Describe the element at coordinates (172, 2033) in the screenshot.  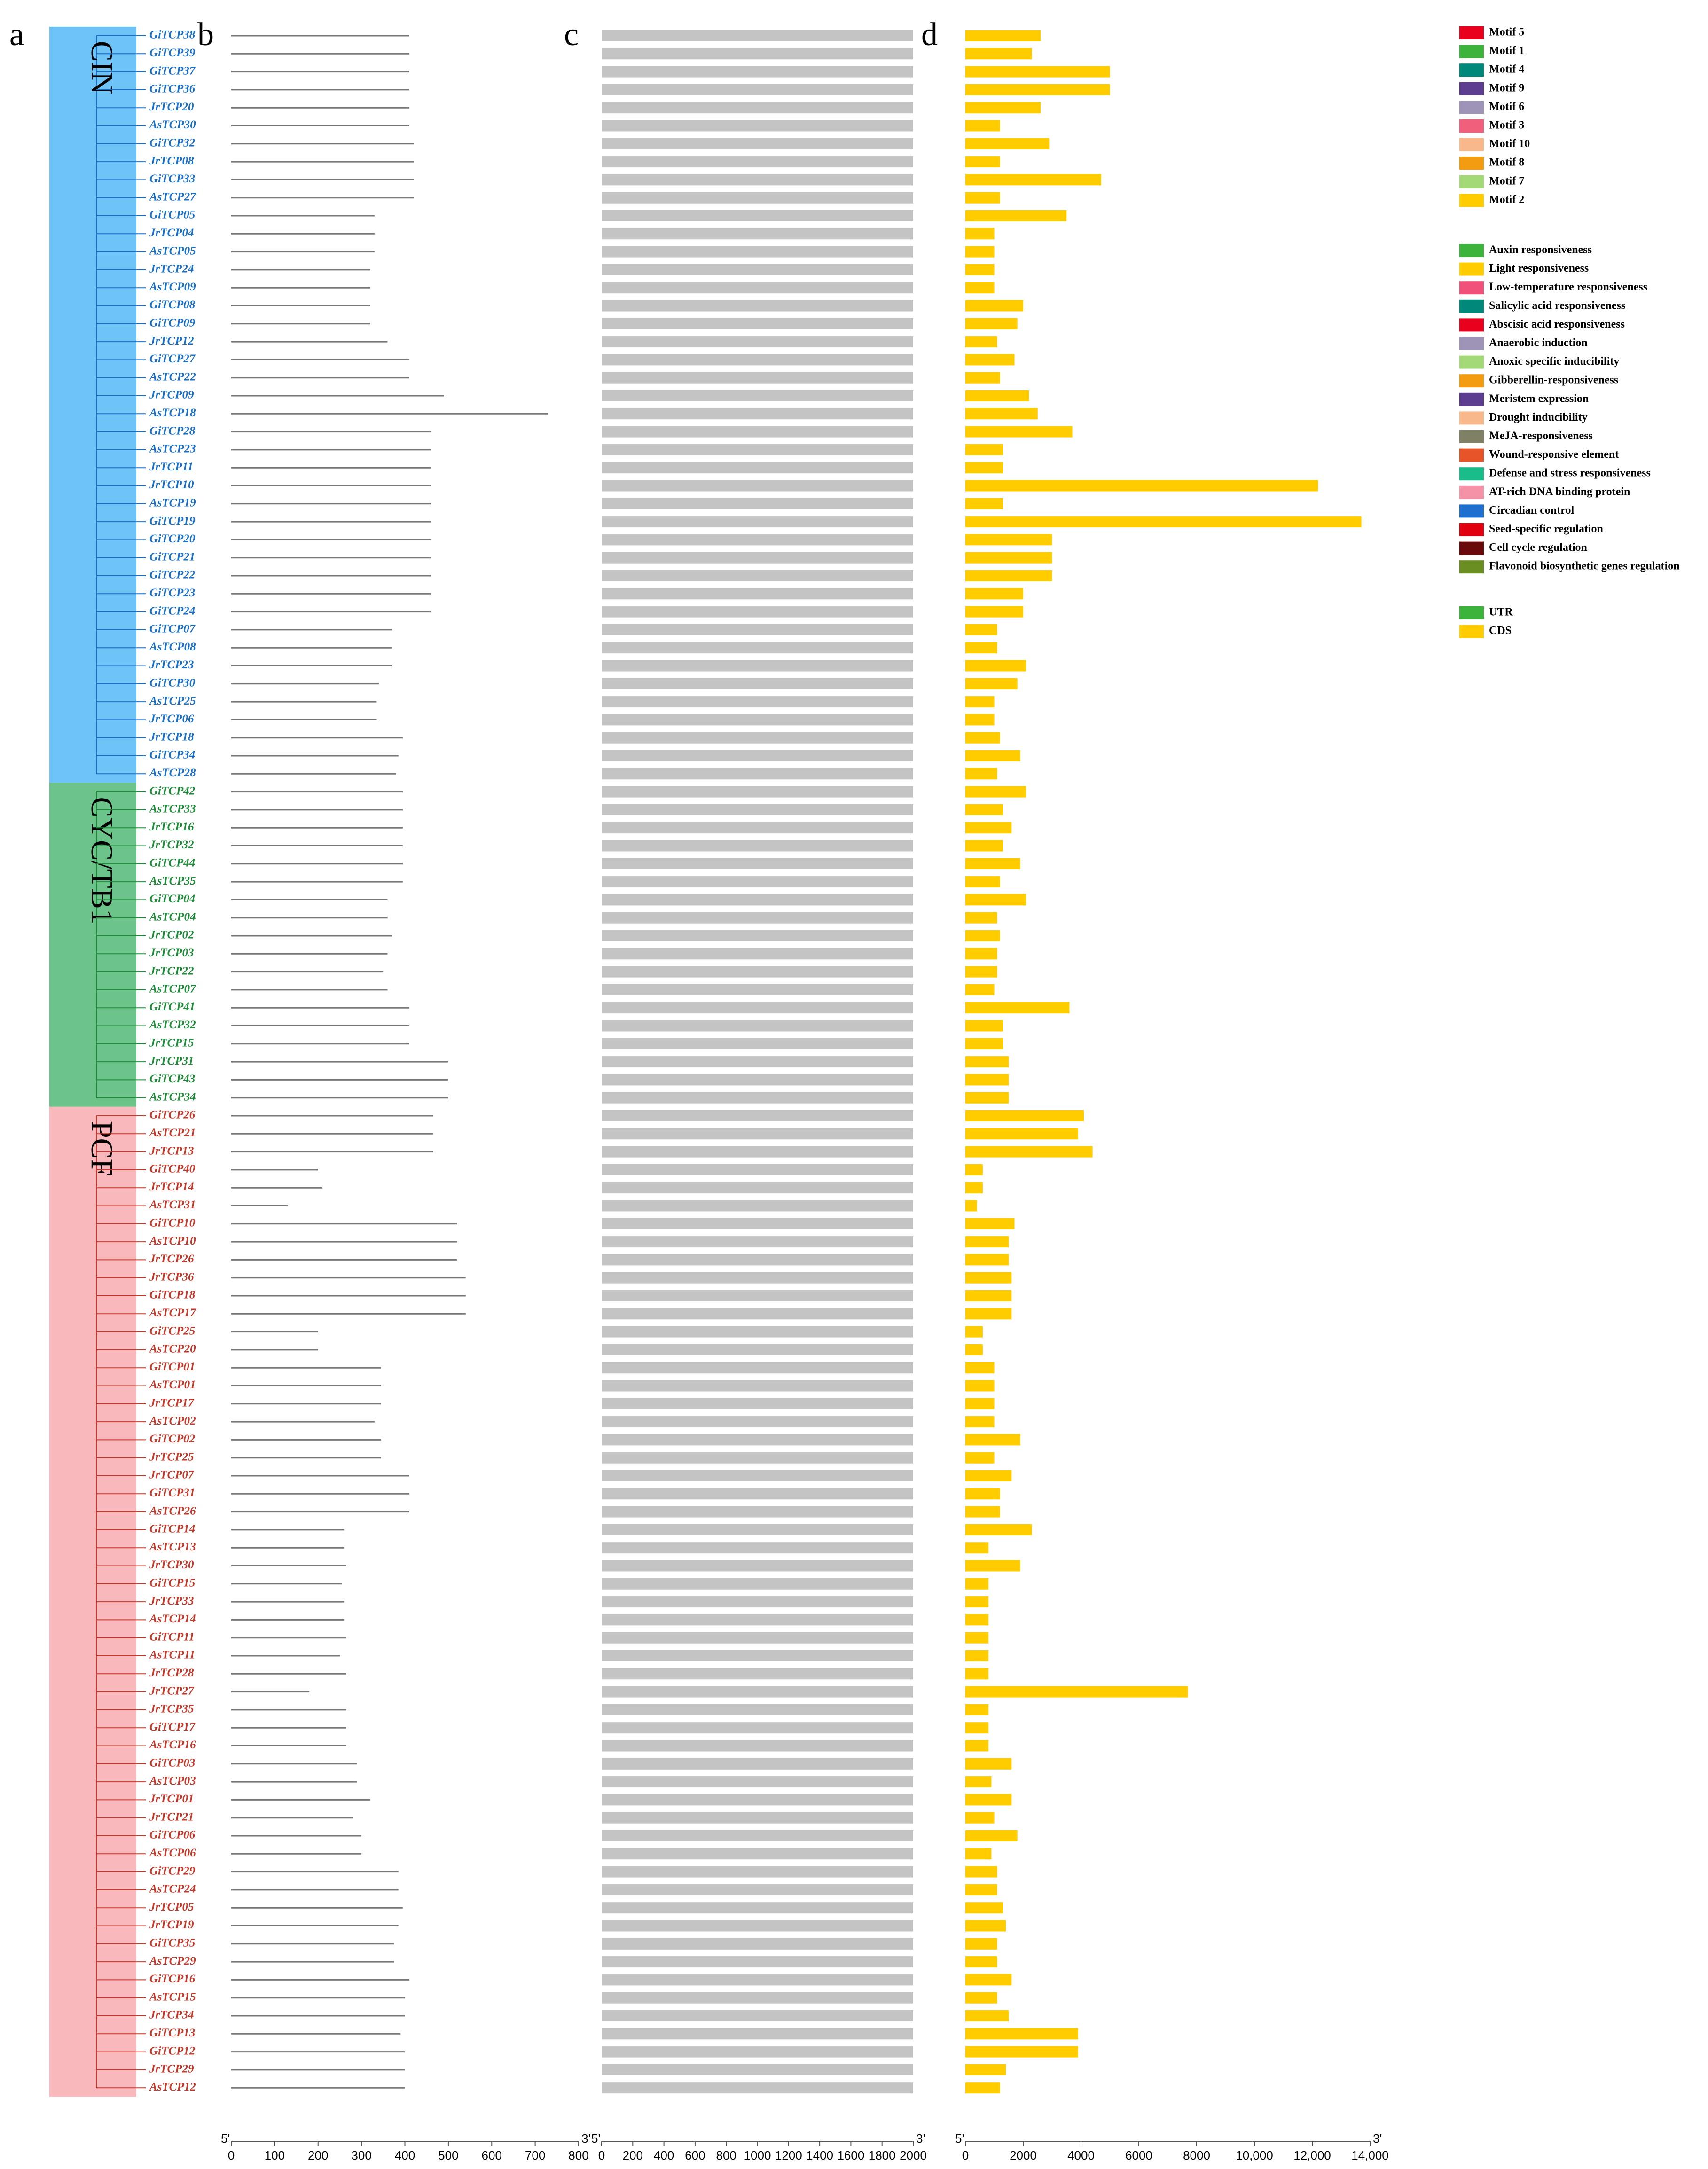
I see `gene-name: GiTCP13` at that location.